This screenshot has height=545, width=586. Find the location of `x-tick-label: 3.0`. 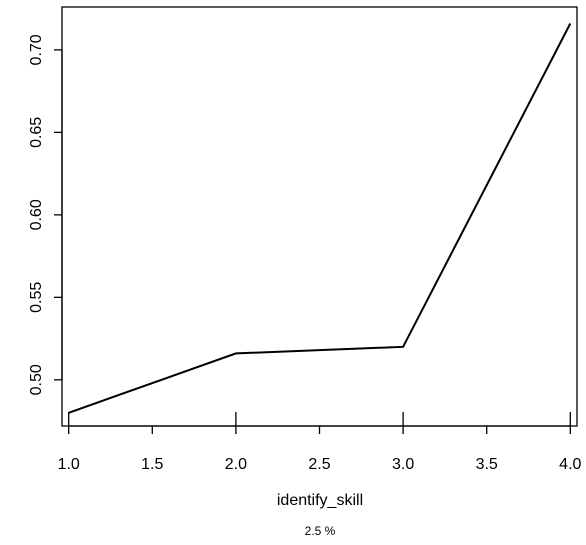

x-tick-label: 3.0 is located at coordinates (403, 464).